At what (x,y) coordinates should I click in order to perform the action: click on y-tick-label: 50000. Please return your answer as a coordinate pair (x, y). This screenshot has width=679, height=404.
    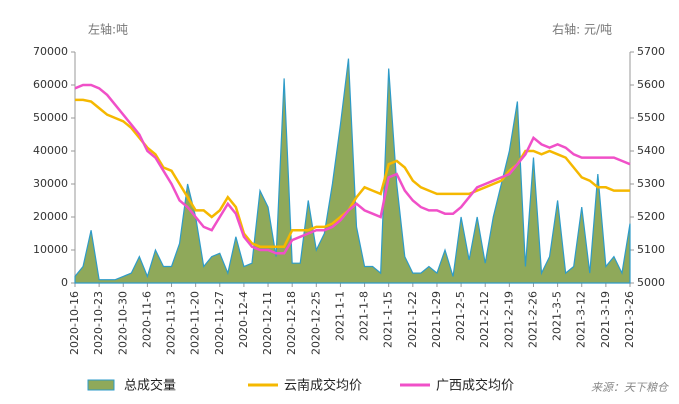
    Looking at the image, I should click on (50, 117).